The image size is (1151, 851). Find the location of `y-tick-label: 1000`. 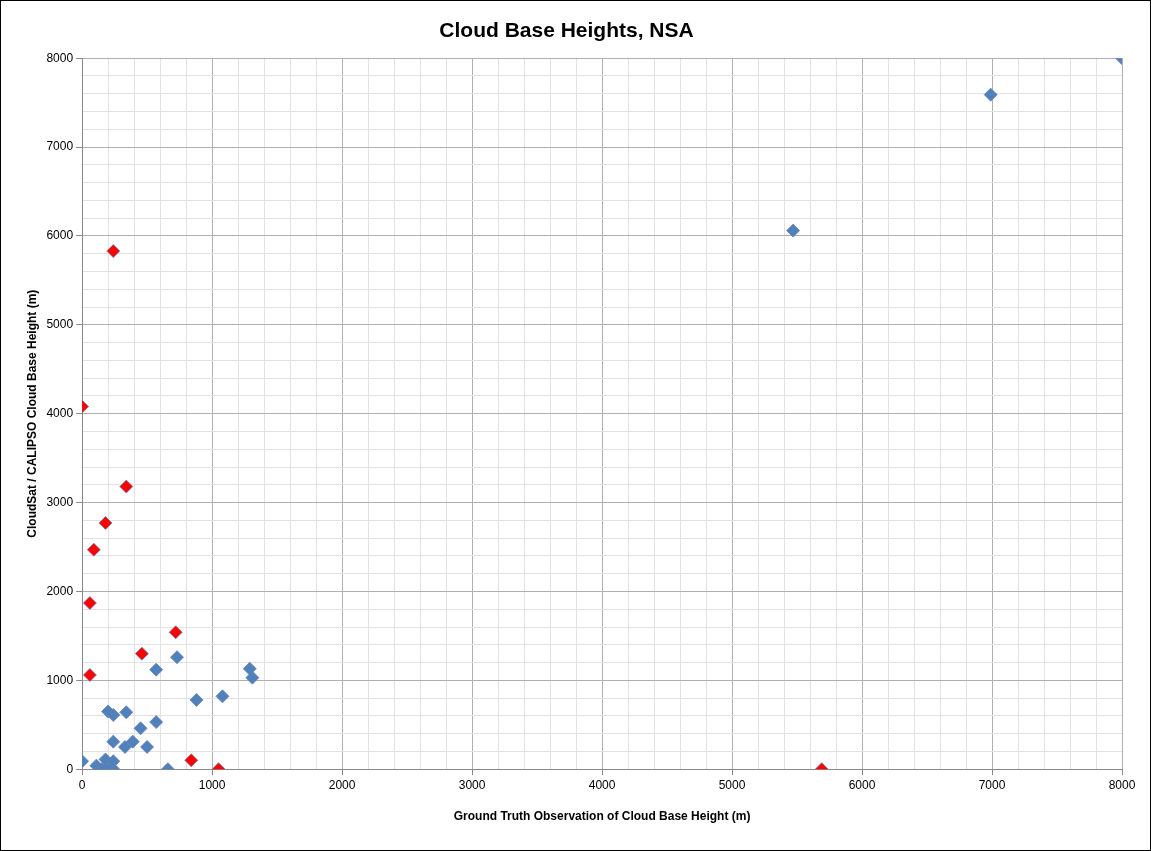

y-tick-label: 1000 is located at coordinates (60, 679).